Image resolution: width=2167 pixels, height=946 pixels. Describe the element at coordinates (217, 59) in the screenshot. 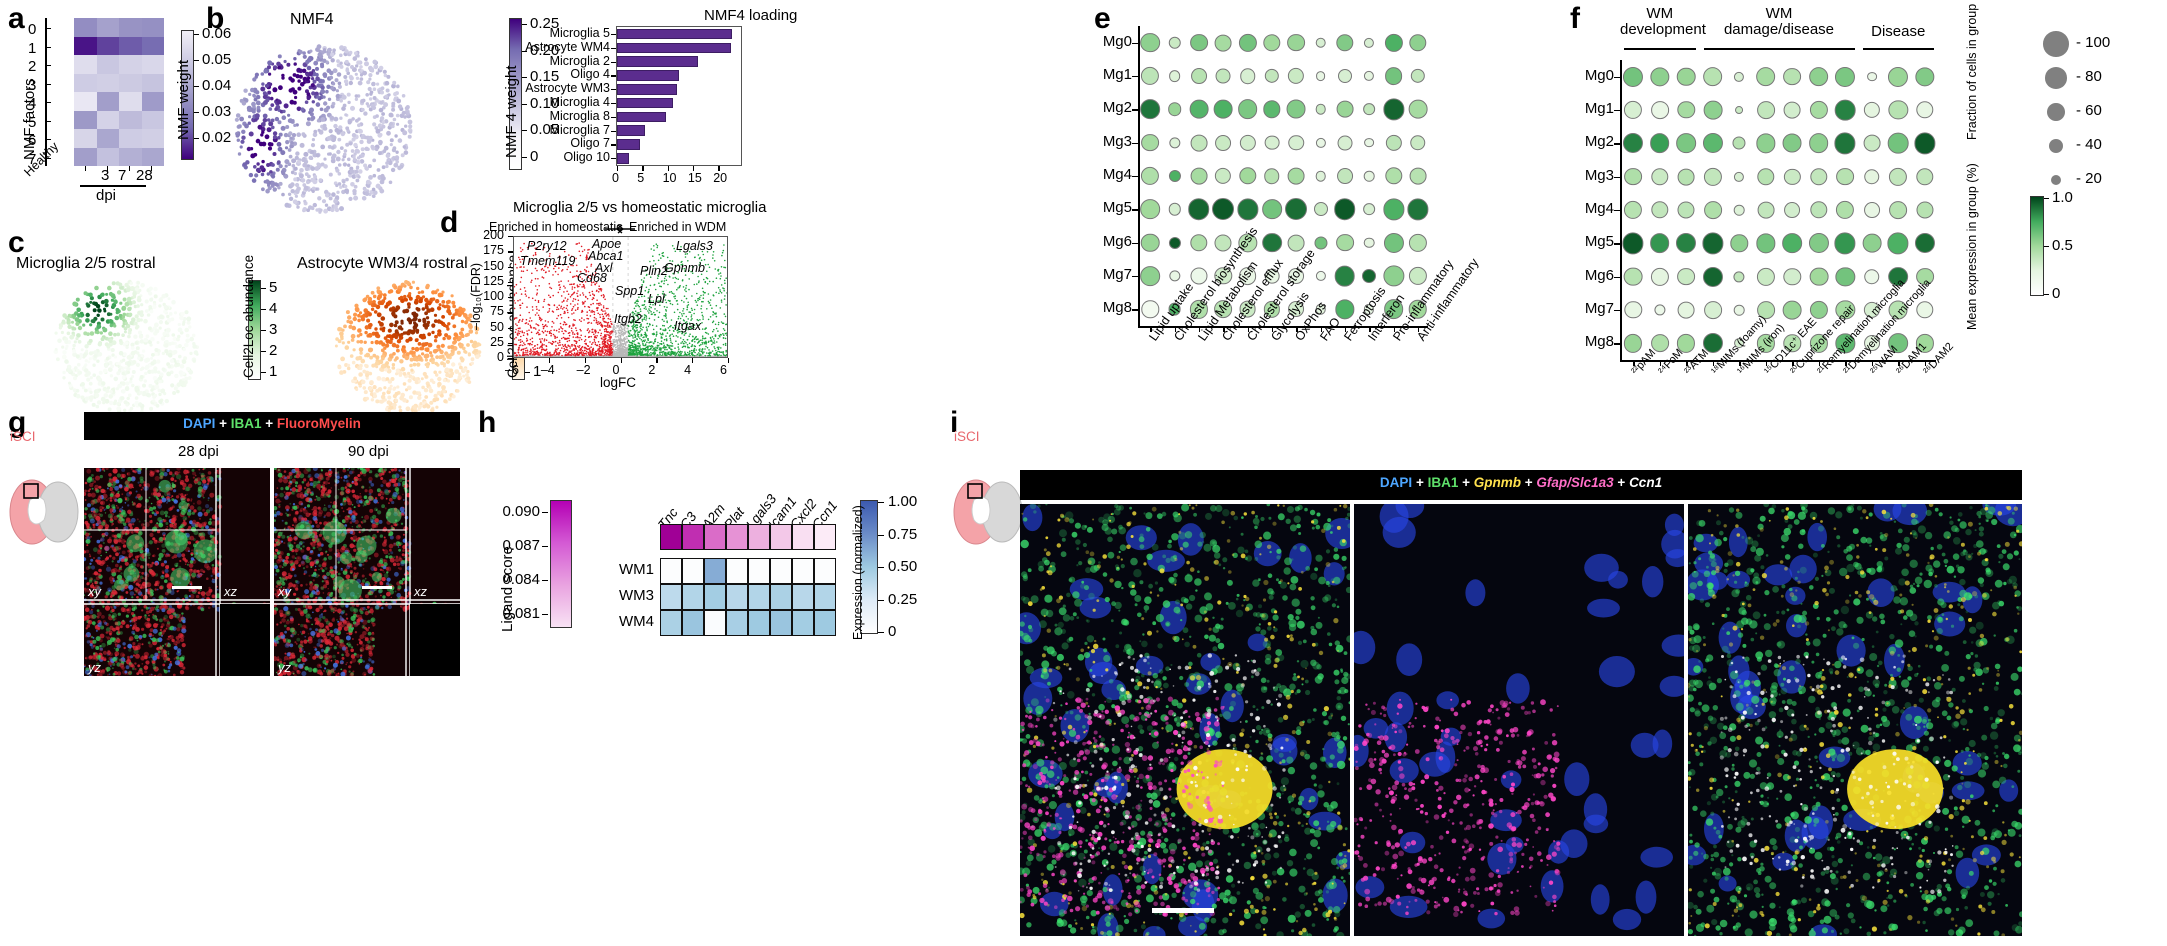

I see `panel-a-cbar-ticklabel: 0.05` at that location.